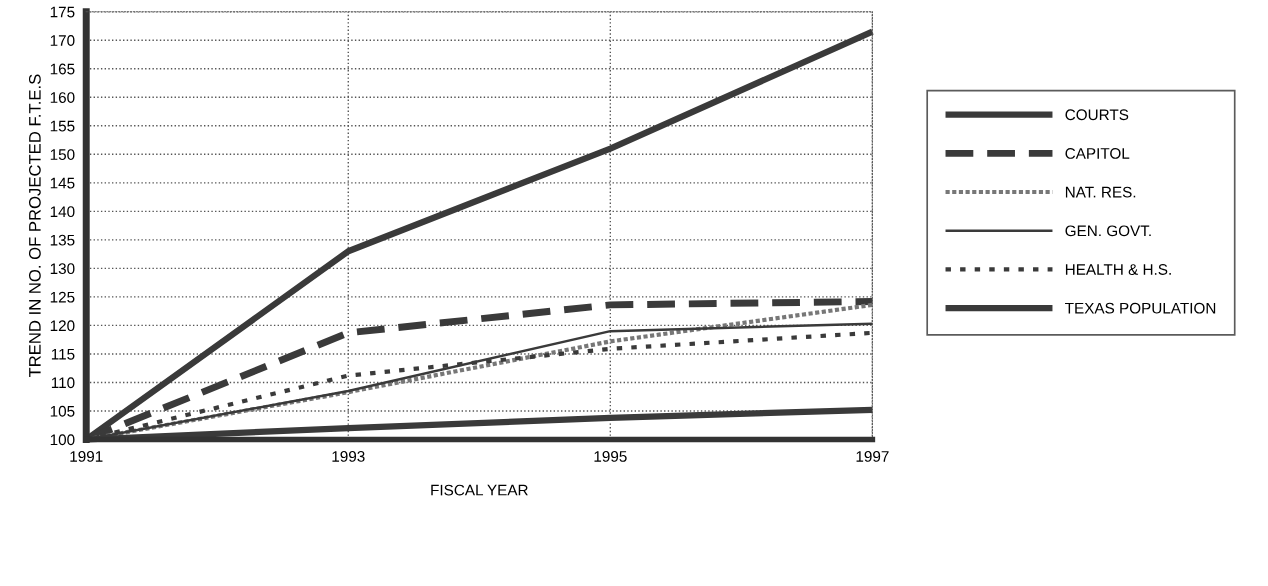 The height and width of the screenshot is (586, 1268). Describe the element at coordinates (872, 456) in the screenshot. I see `x-tick-label: 1997` at that location.